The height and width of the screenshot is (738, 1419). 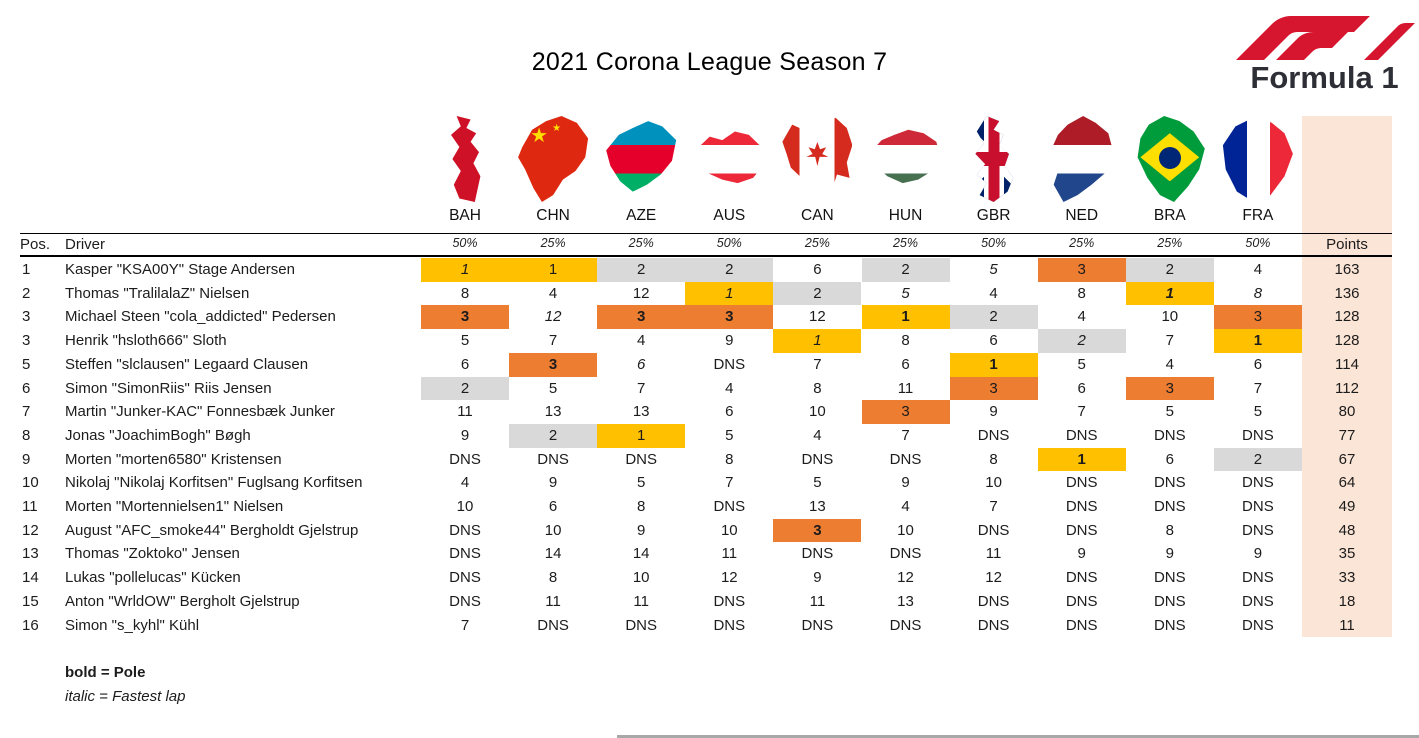 I want to click on driver-name: Kasper "KSA00Y" Stage Andersen, so click(x=180, y=269).